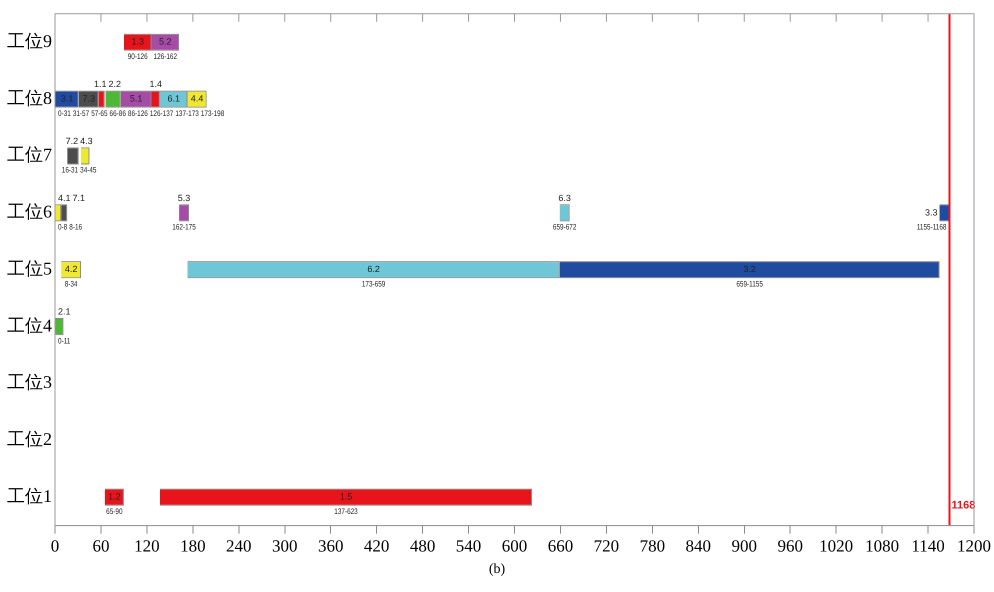 The height and width of the screenshot is (592, 994). What do you see at coordinates (63, 227) in the screenshot?
I see `data-label: 0-8` at bounding box center [63, 227].